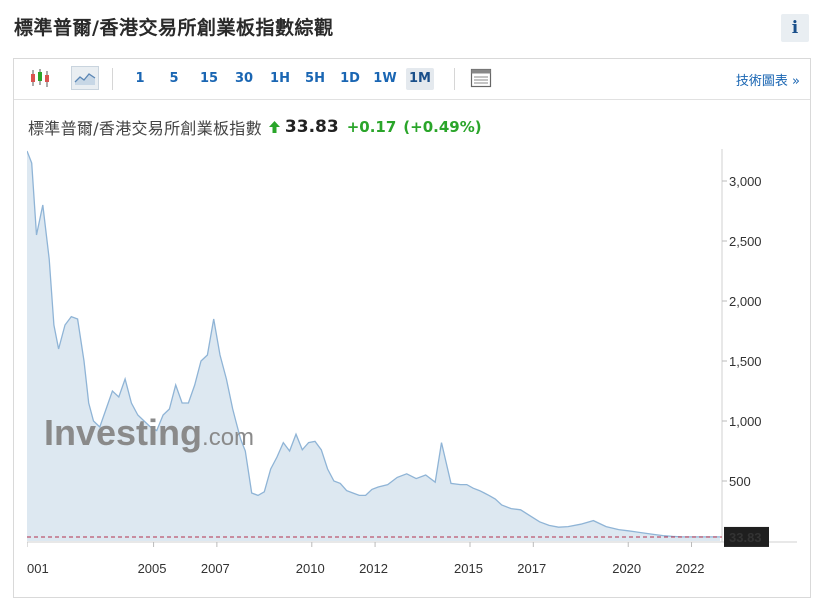 This screenshot has width=813, height=598. I want to click on price-change-percent: (+0.49%), so click(442, 127).